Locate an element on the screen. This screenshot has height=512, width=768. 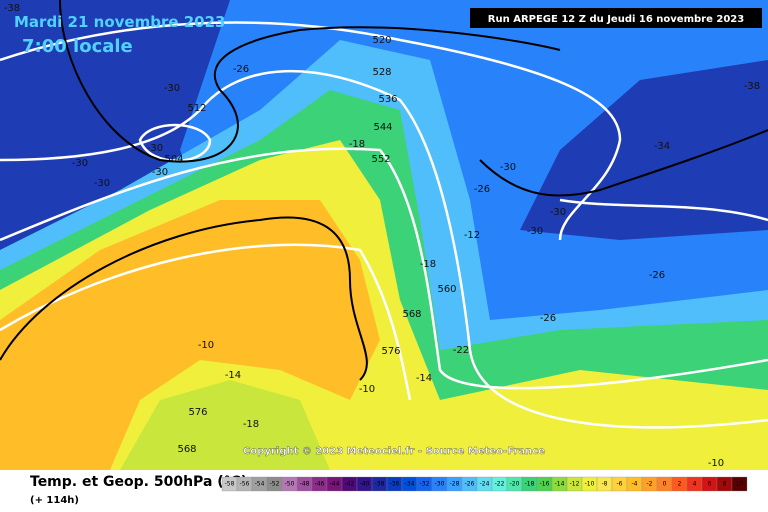
scale-label: -58 is located at coordinates (230, 484).